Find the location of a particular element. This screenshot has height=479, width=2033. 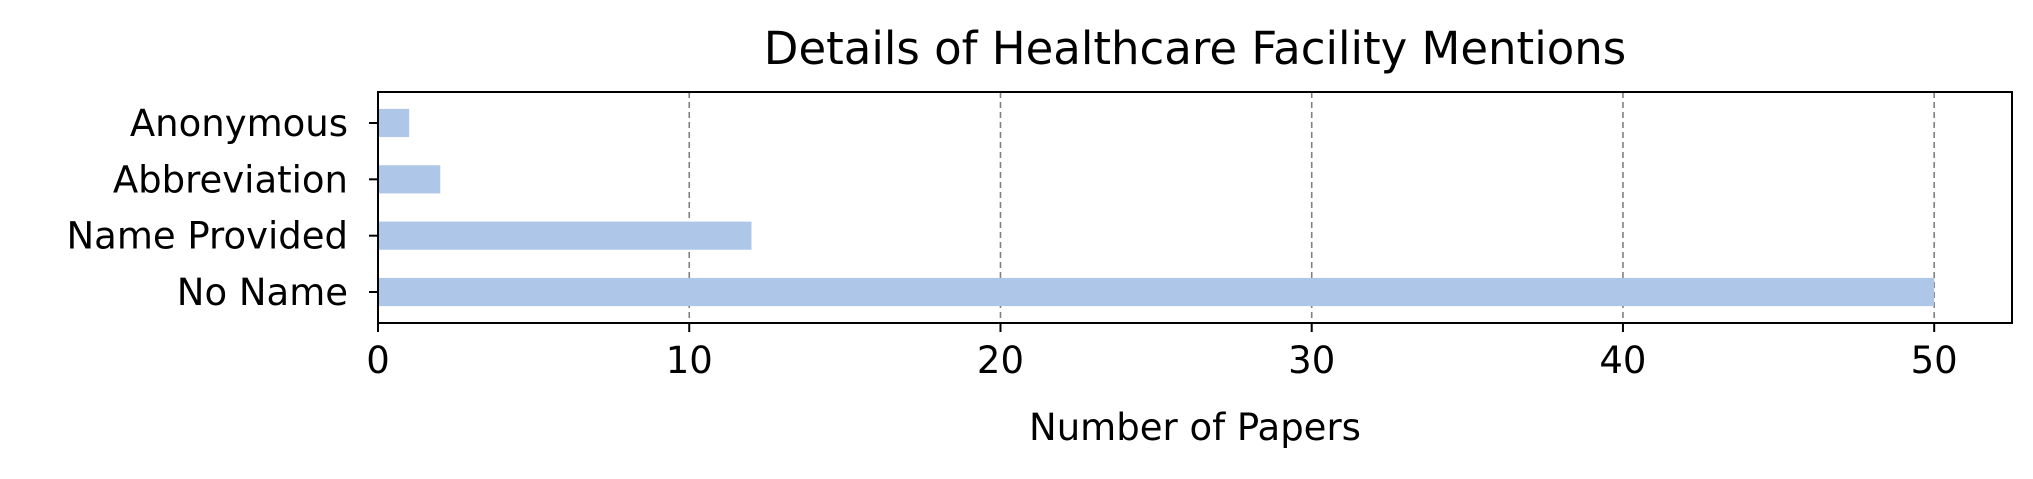

y-tick-label: Abbreviation is located at coordinates (230, 179).